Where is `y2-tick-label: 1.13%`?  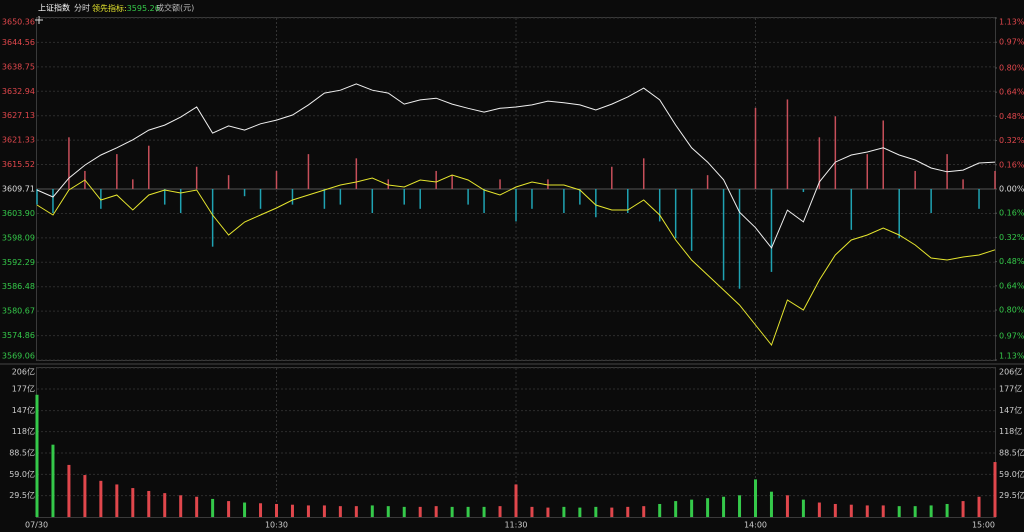 y2-tick-label: 1.13% is located at coordinates (1011, 22).